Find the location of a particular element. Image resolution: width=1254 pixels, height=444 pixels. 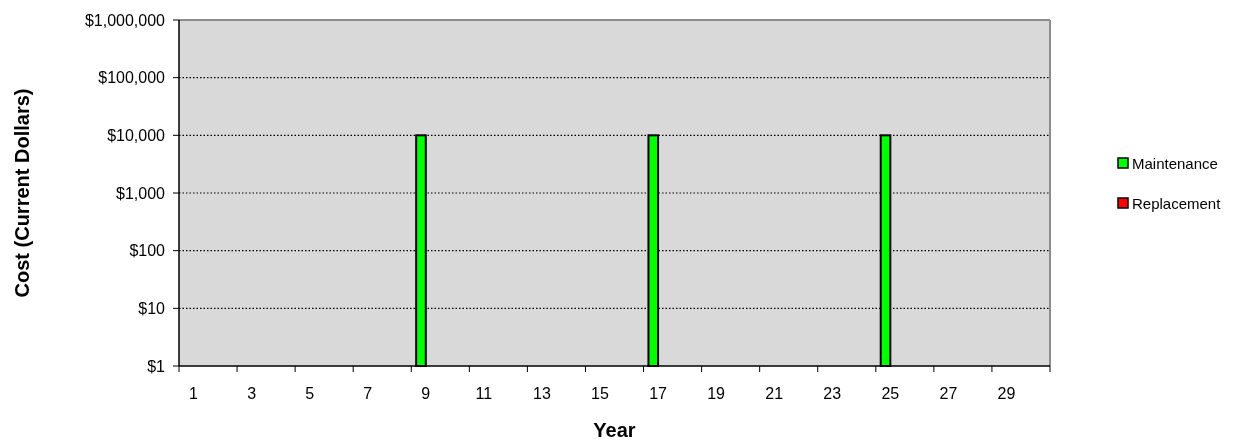

x-tick-label: 3 is located at coordinates (252, 393).